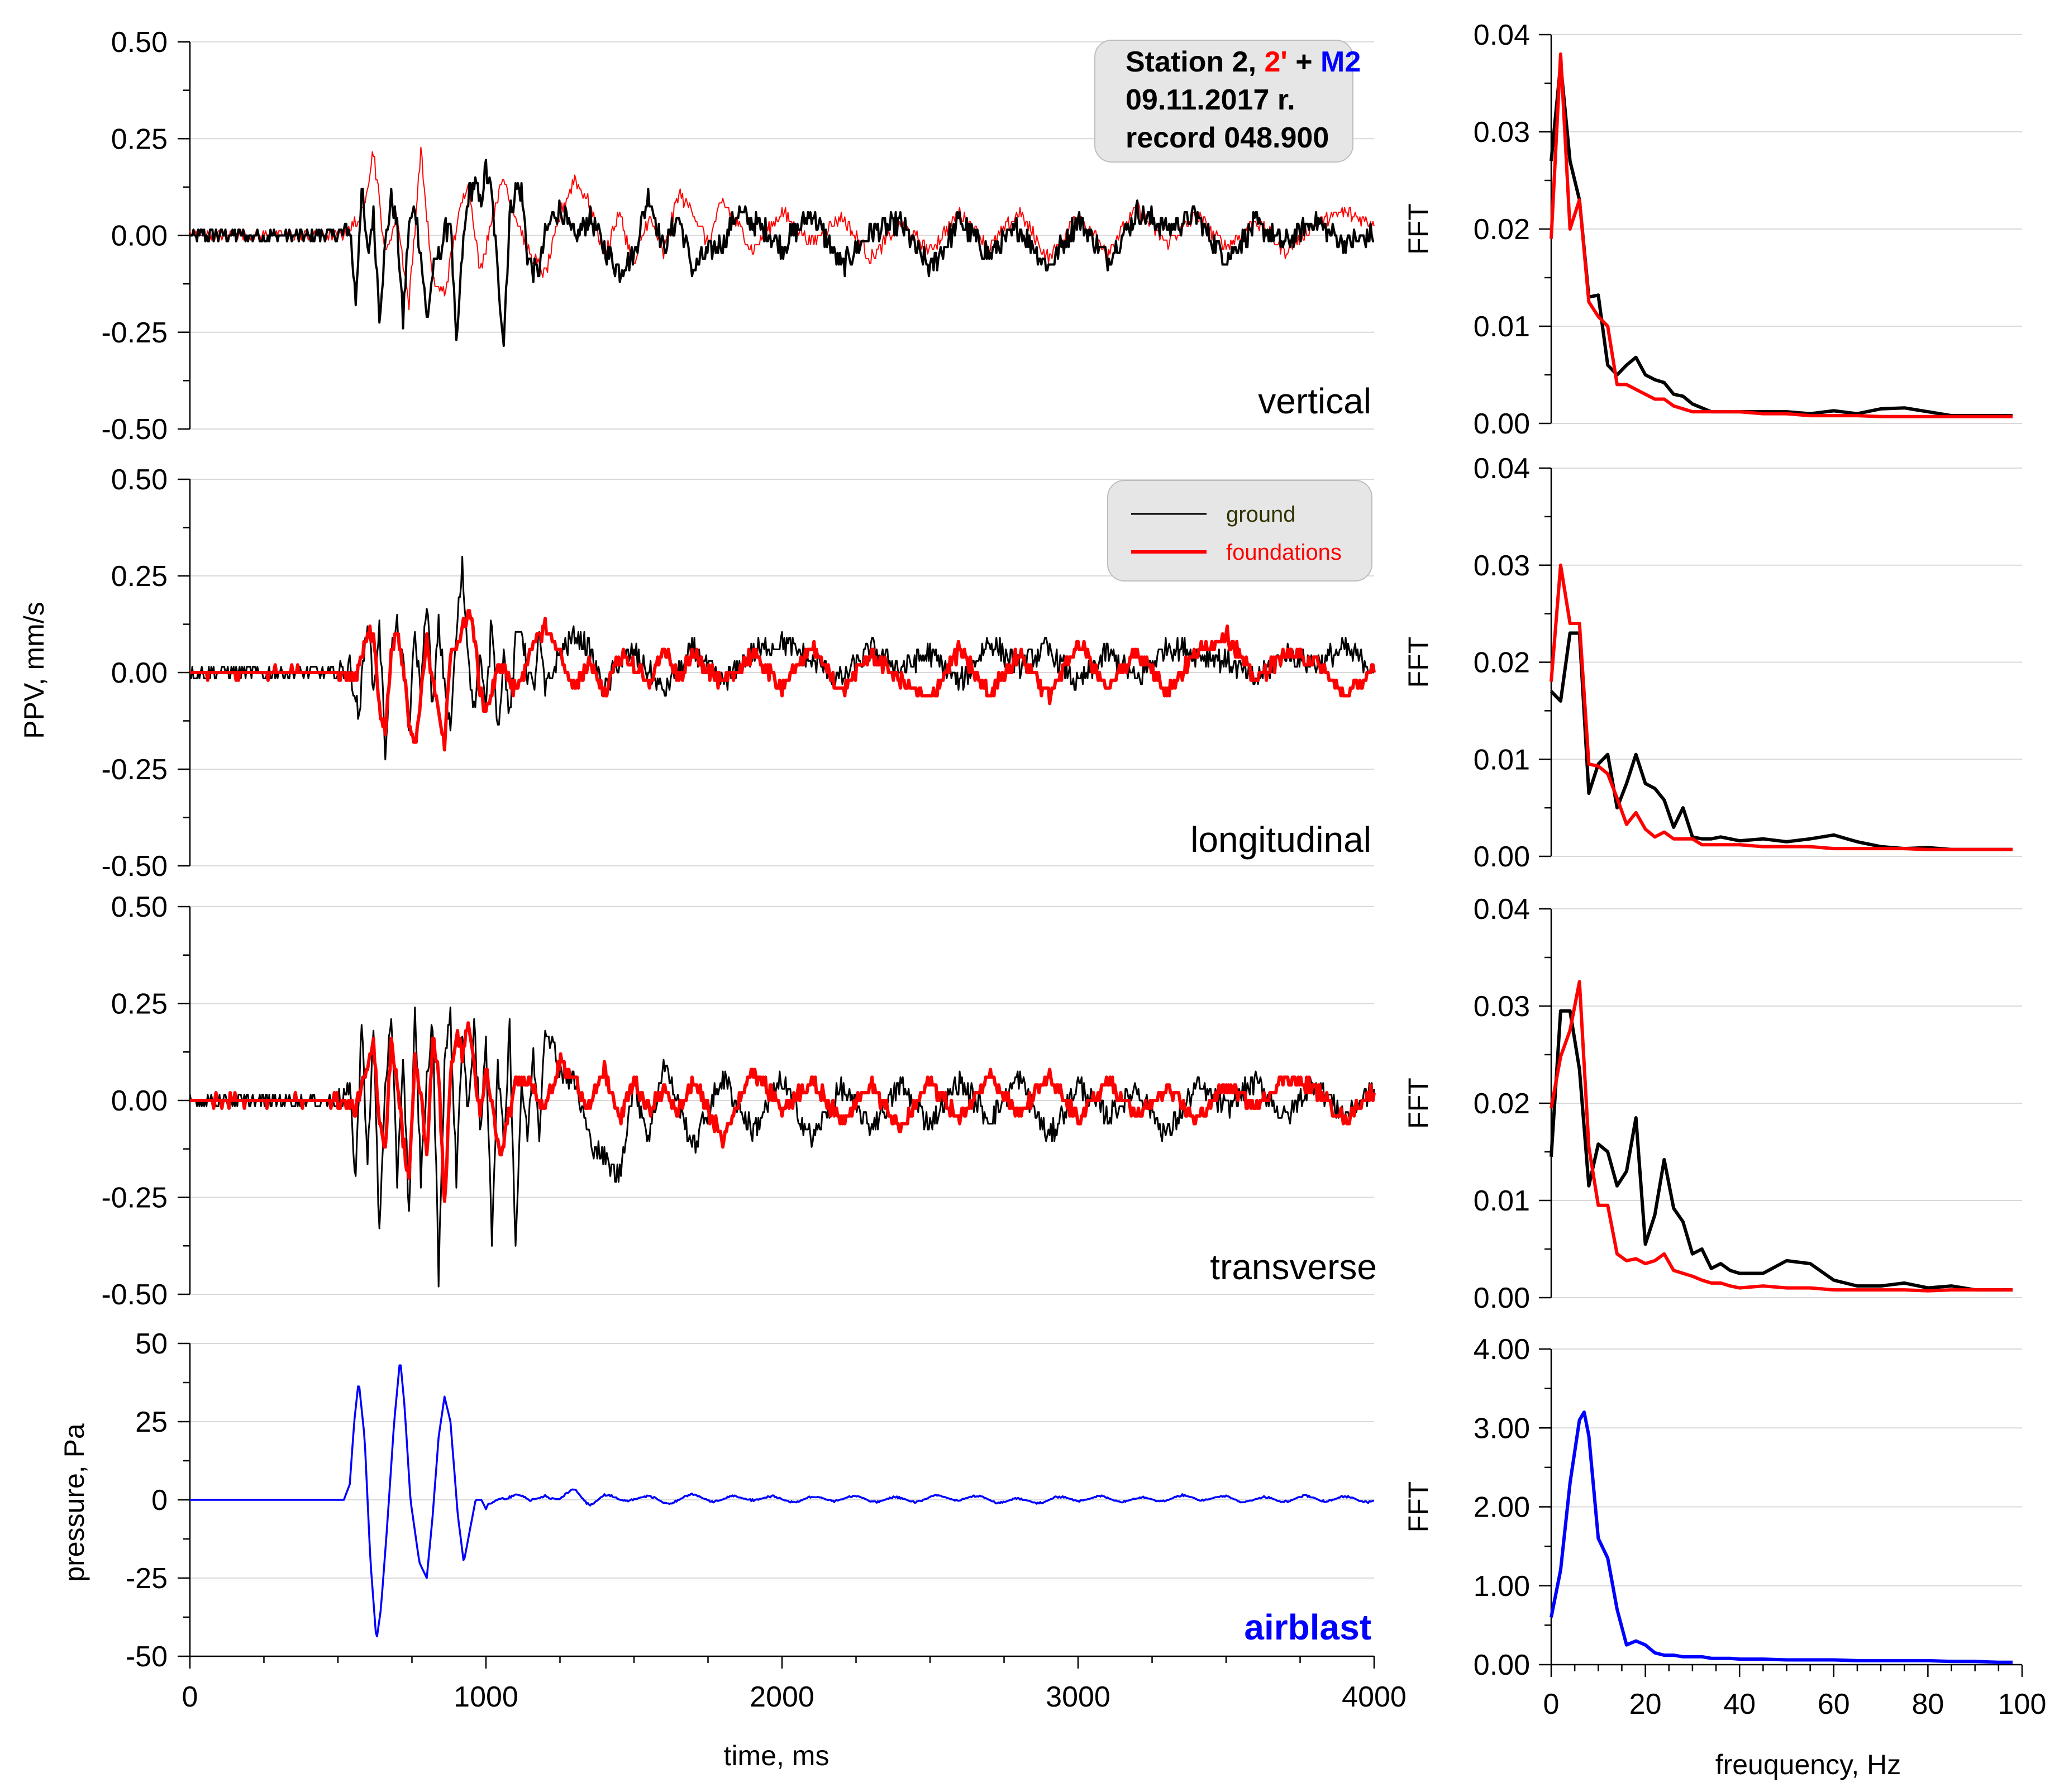 This screenshot has width=2069, height=1792. Describe the element at coordinates (1210, 100) in the screenshot. I see `info-date: 09.11.2017 r.` at that location.